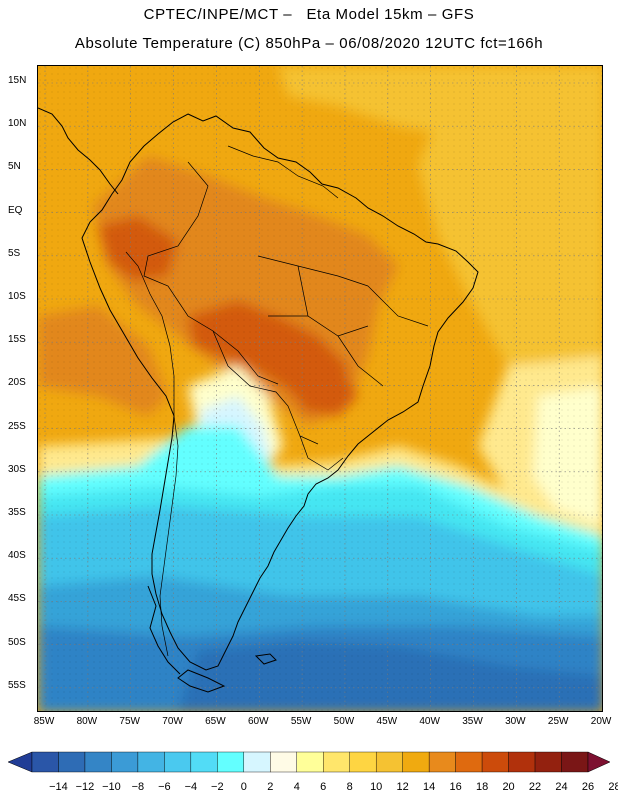 This screenshot has height=800, width=618. Describe the element at coordinates (515, 721) in the screenshot. I see `lon-label-30w: 30W` at that location.